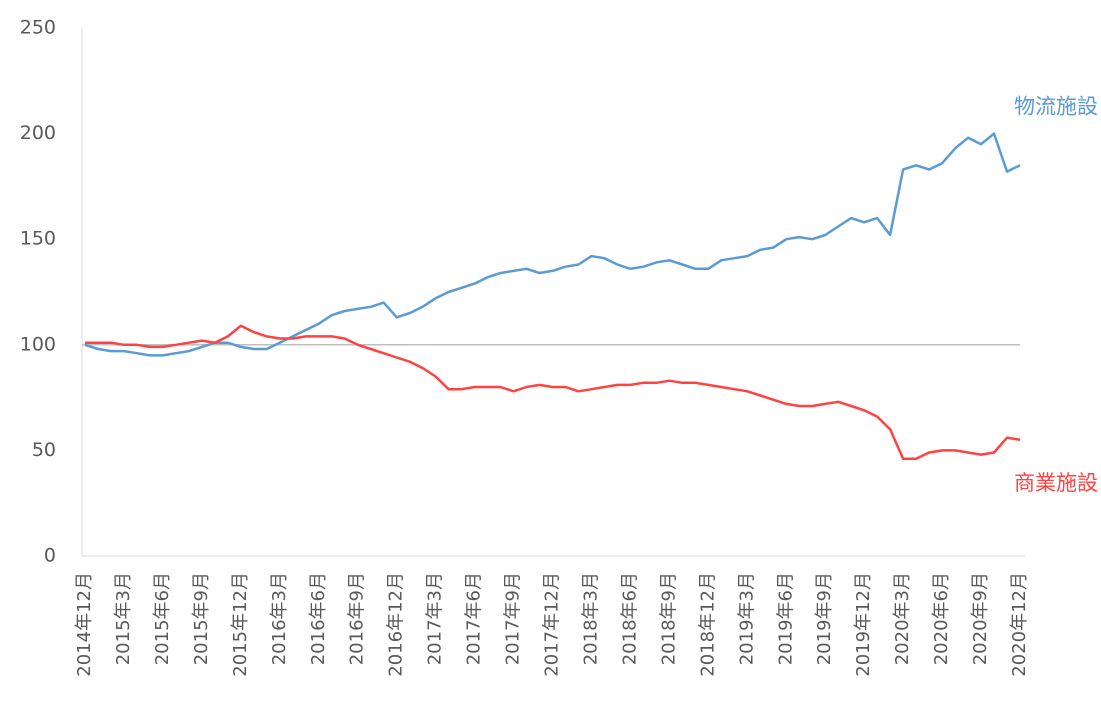 This screenshot has height=717, width=1101. What do you see at coordinates (162, 618) in the screenshot?
I see `x-tick-label: 2015年6月` at bounding box center [162, 618].